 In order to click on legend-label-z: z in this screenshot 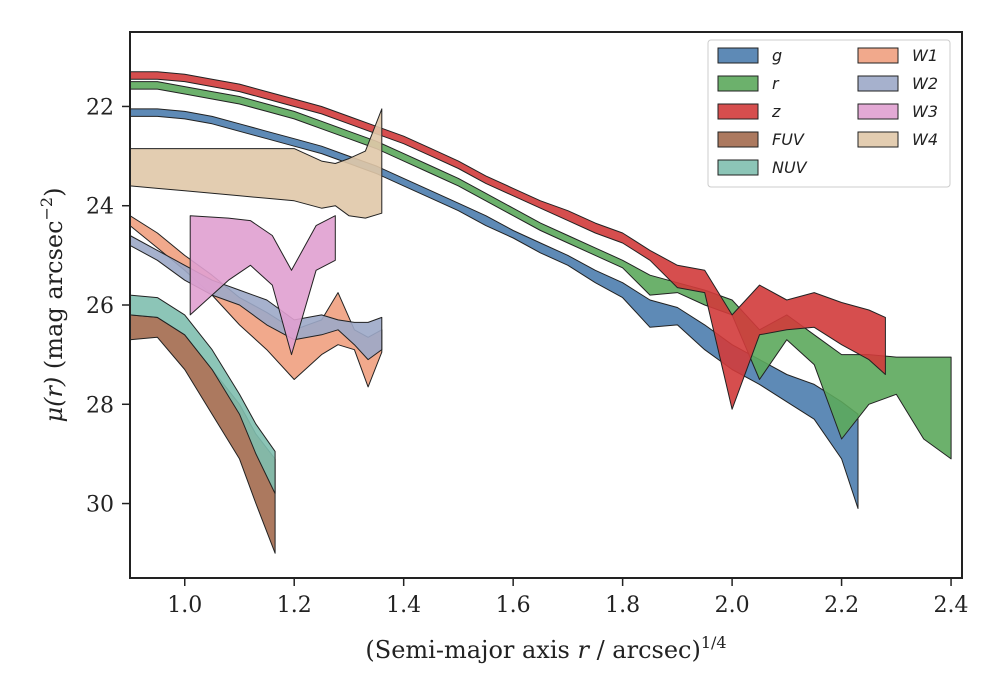, I will do `click(776, 111)`.